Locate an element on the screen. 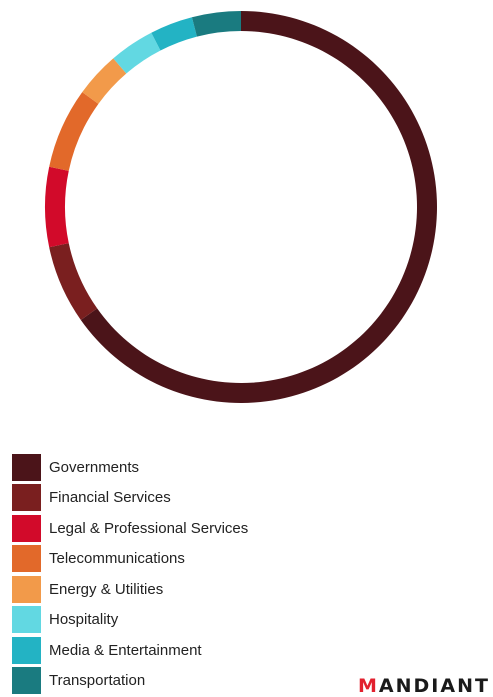  slice-legal-and-professional-services is located at coordinates (57, 207).